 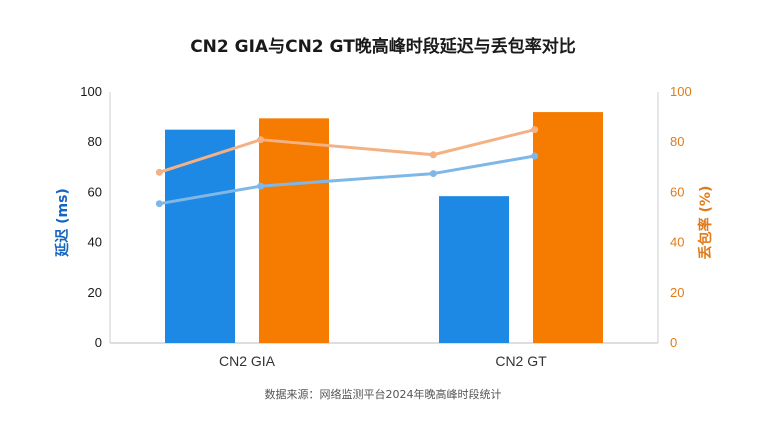 I want to click on lines, so click(x=347, y=167).